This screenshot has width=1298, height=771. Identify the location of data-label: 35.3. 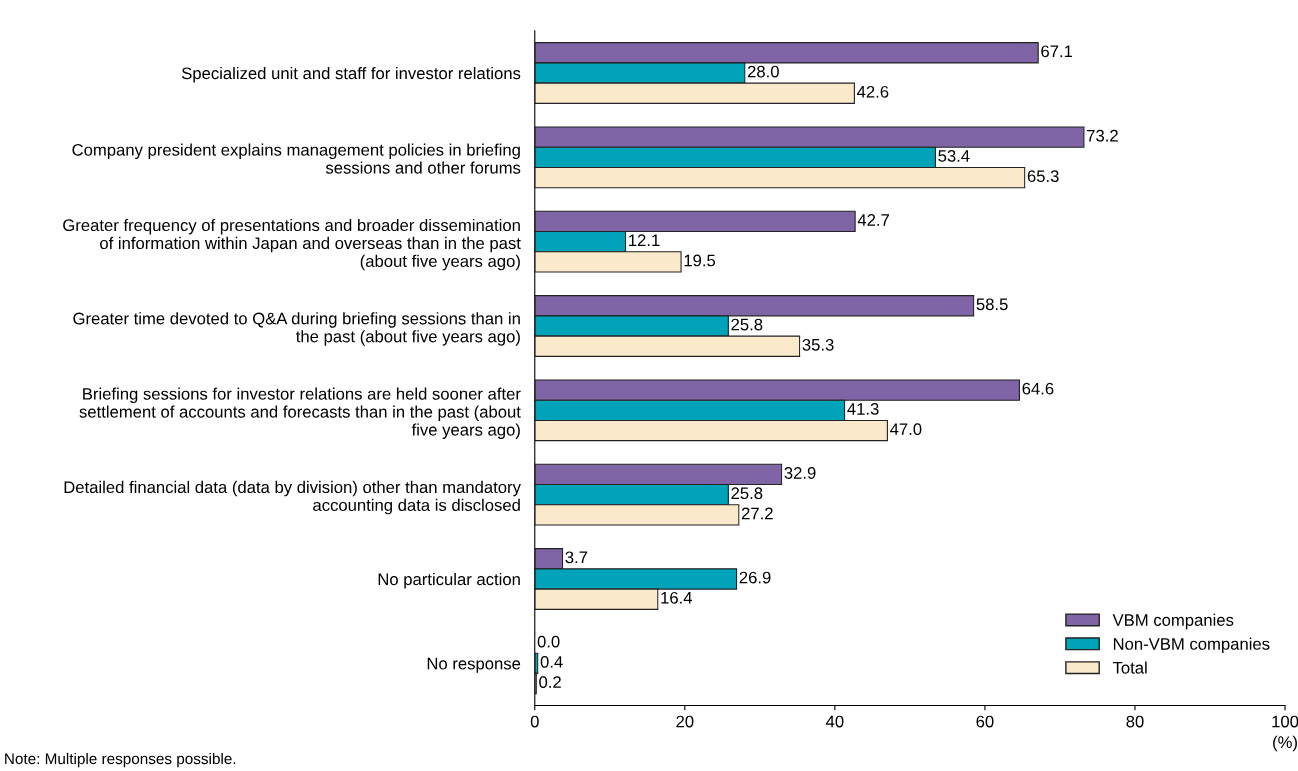
(818, 344).